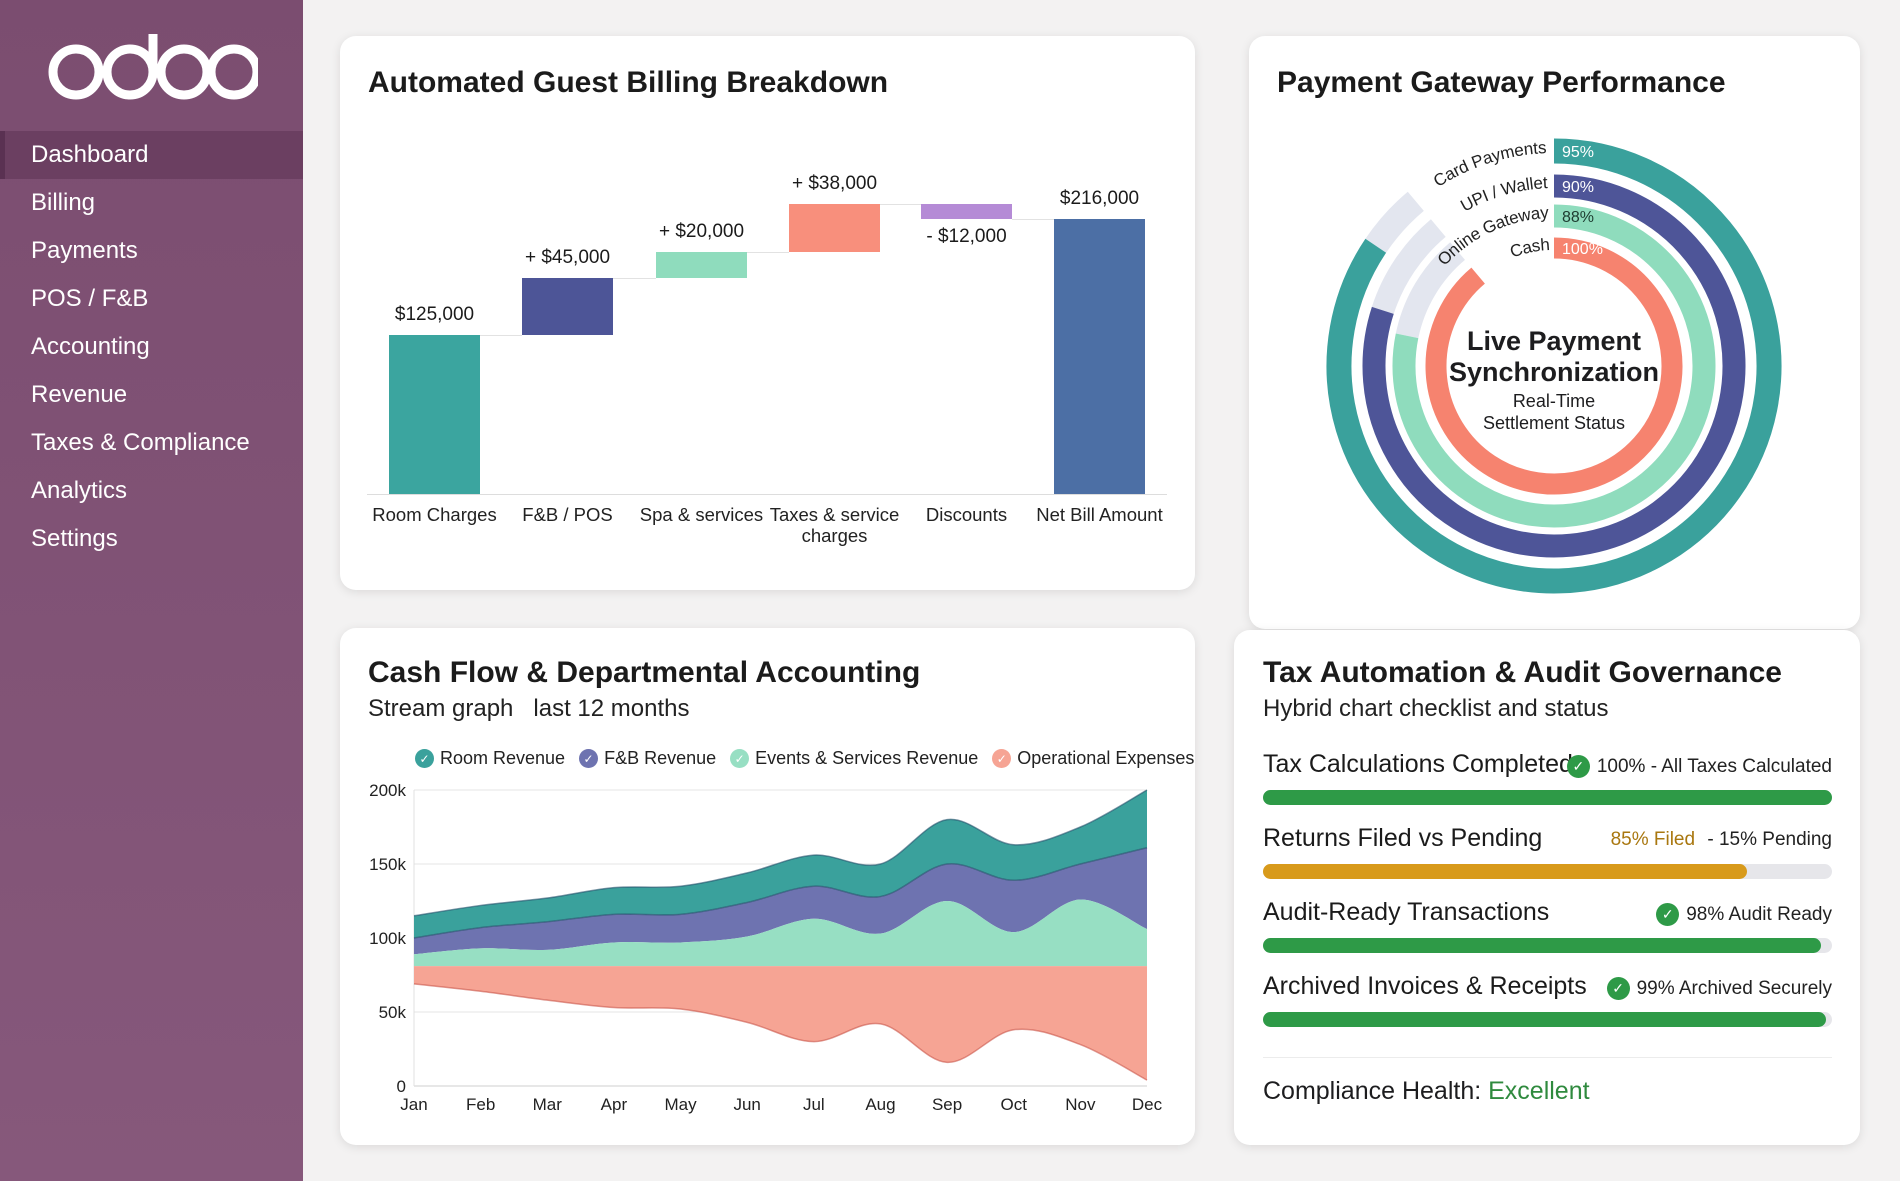 This screenshot has height=1181, width=1900. What do you see at coordinates (628, 82) in the screenshot?
I see `billing-title: Automated Guest Billing Breakdown` at bounding box center [628, 82].